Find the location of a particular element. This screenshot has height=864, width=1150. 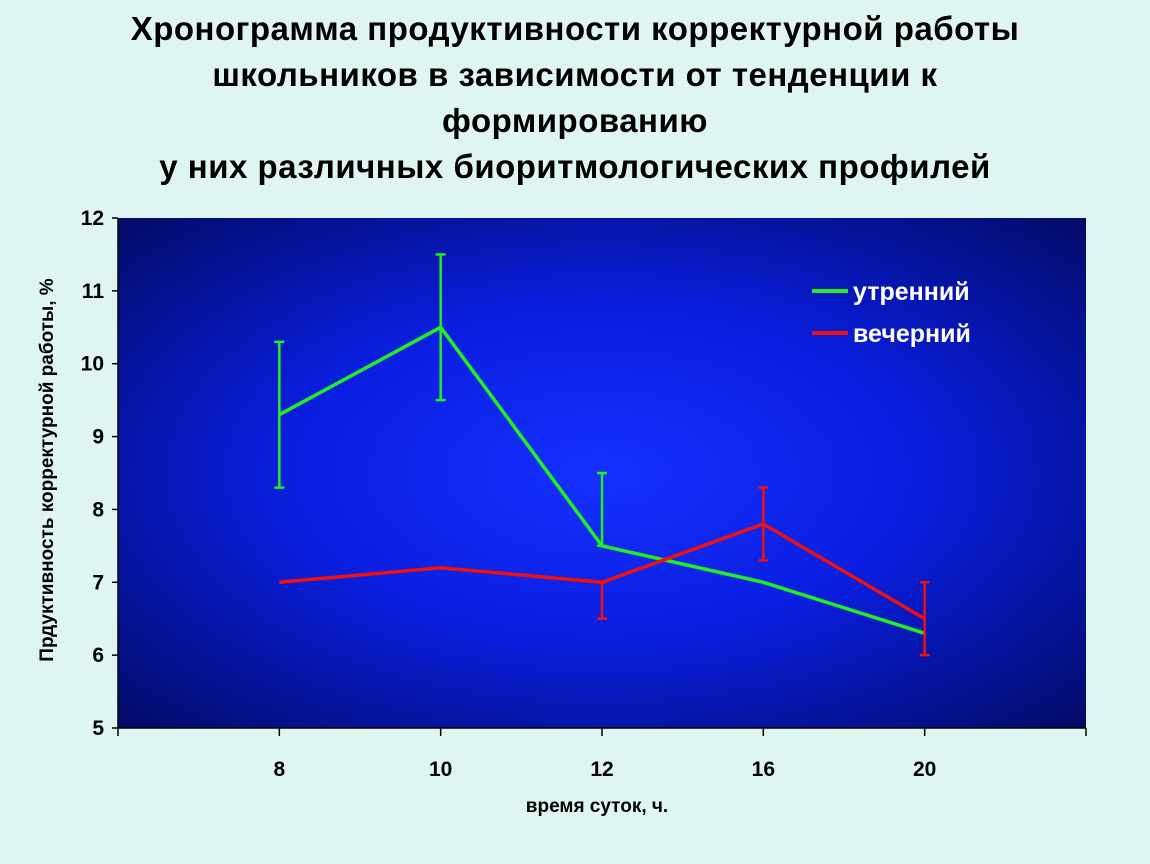

y-tick-label: 9 is located at coordinates (98, 437).